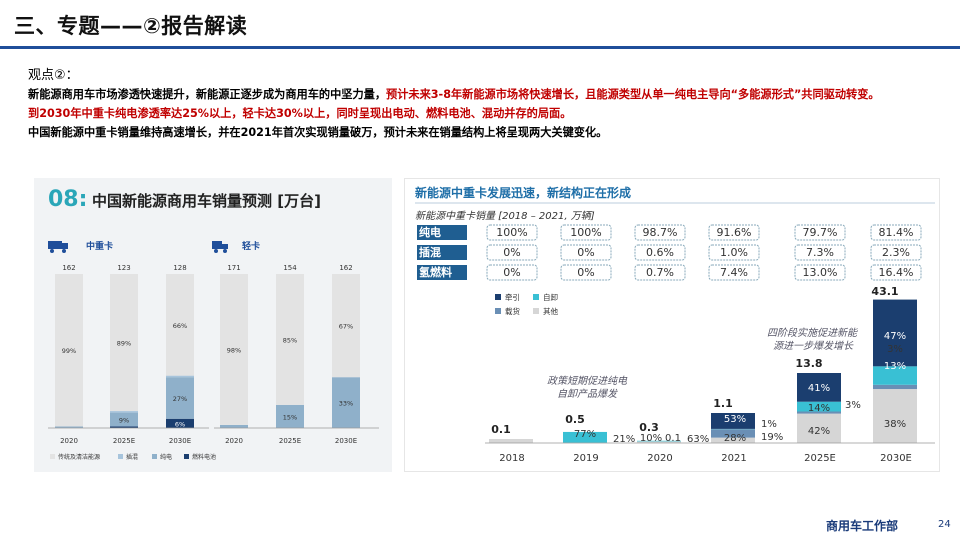 The width and height of the screenshot is (960, 540). I want to click on mix-value: 81.4%, so click(896, 232).